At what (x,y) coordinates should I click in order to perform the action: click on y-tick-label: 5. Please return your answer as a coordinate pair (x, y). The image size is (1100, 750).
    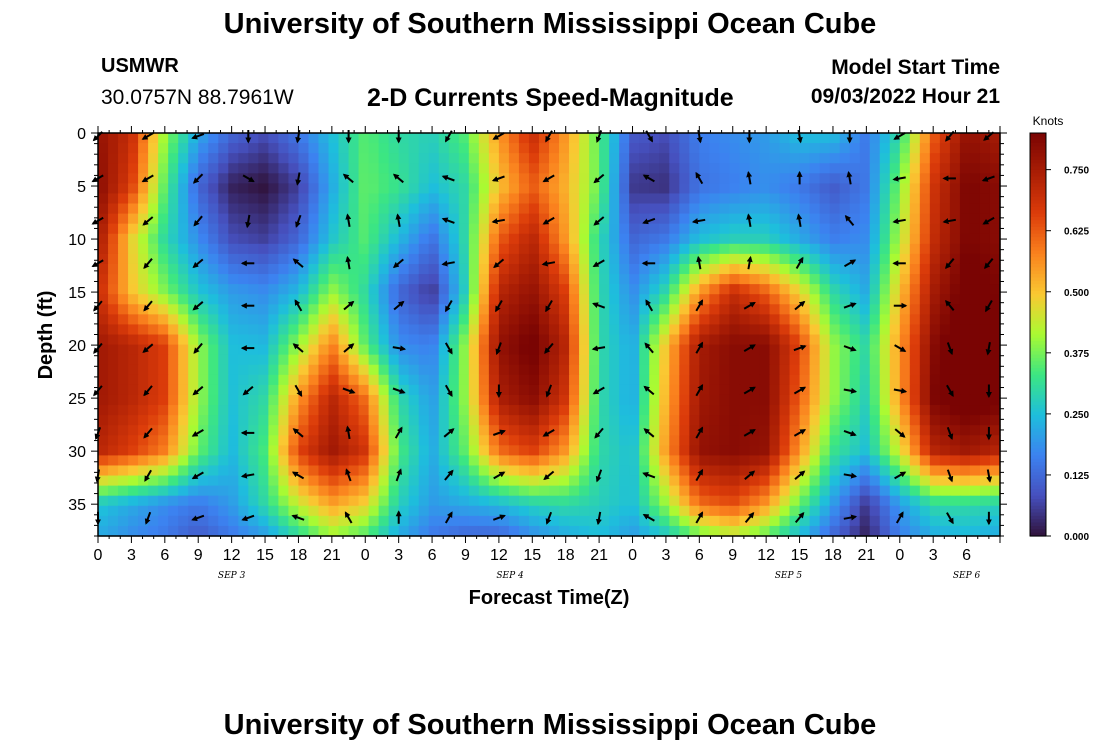
    Looking at the image, I should click on (81, 187).